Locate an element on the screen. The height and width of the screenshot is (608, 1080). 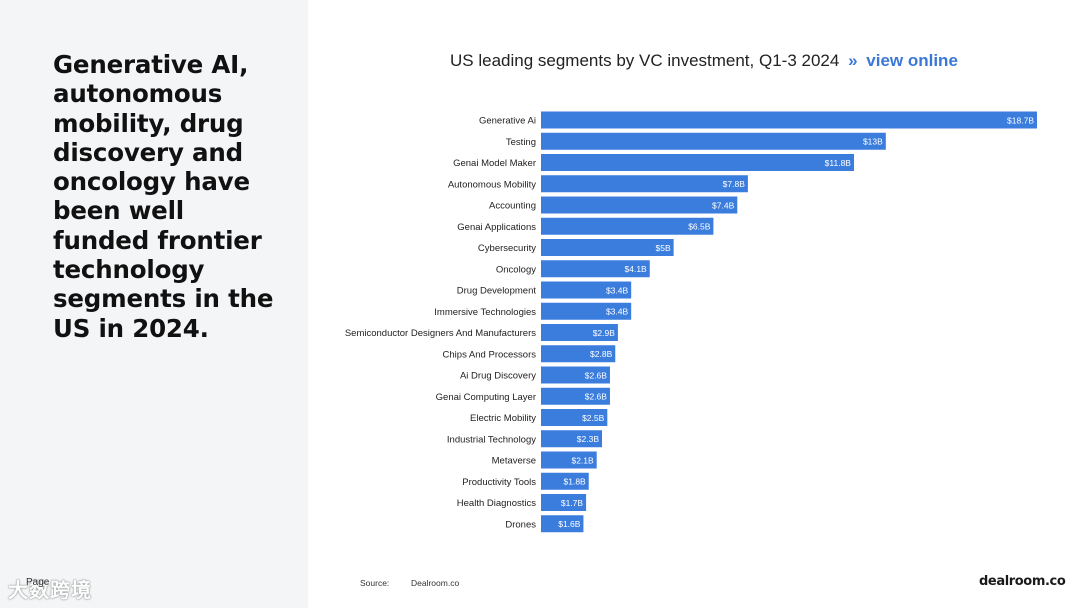
category-label: Metaverse is located at coordinates (514, 461).